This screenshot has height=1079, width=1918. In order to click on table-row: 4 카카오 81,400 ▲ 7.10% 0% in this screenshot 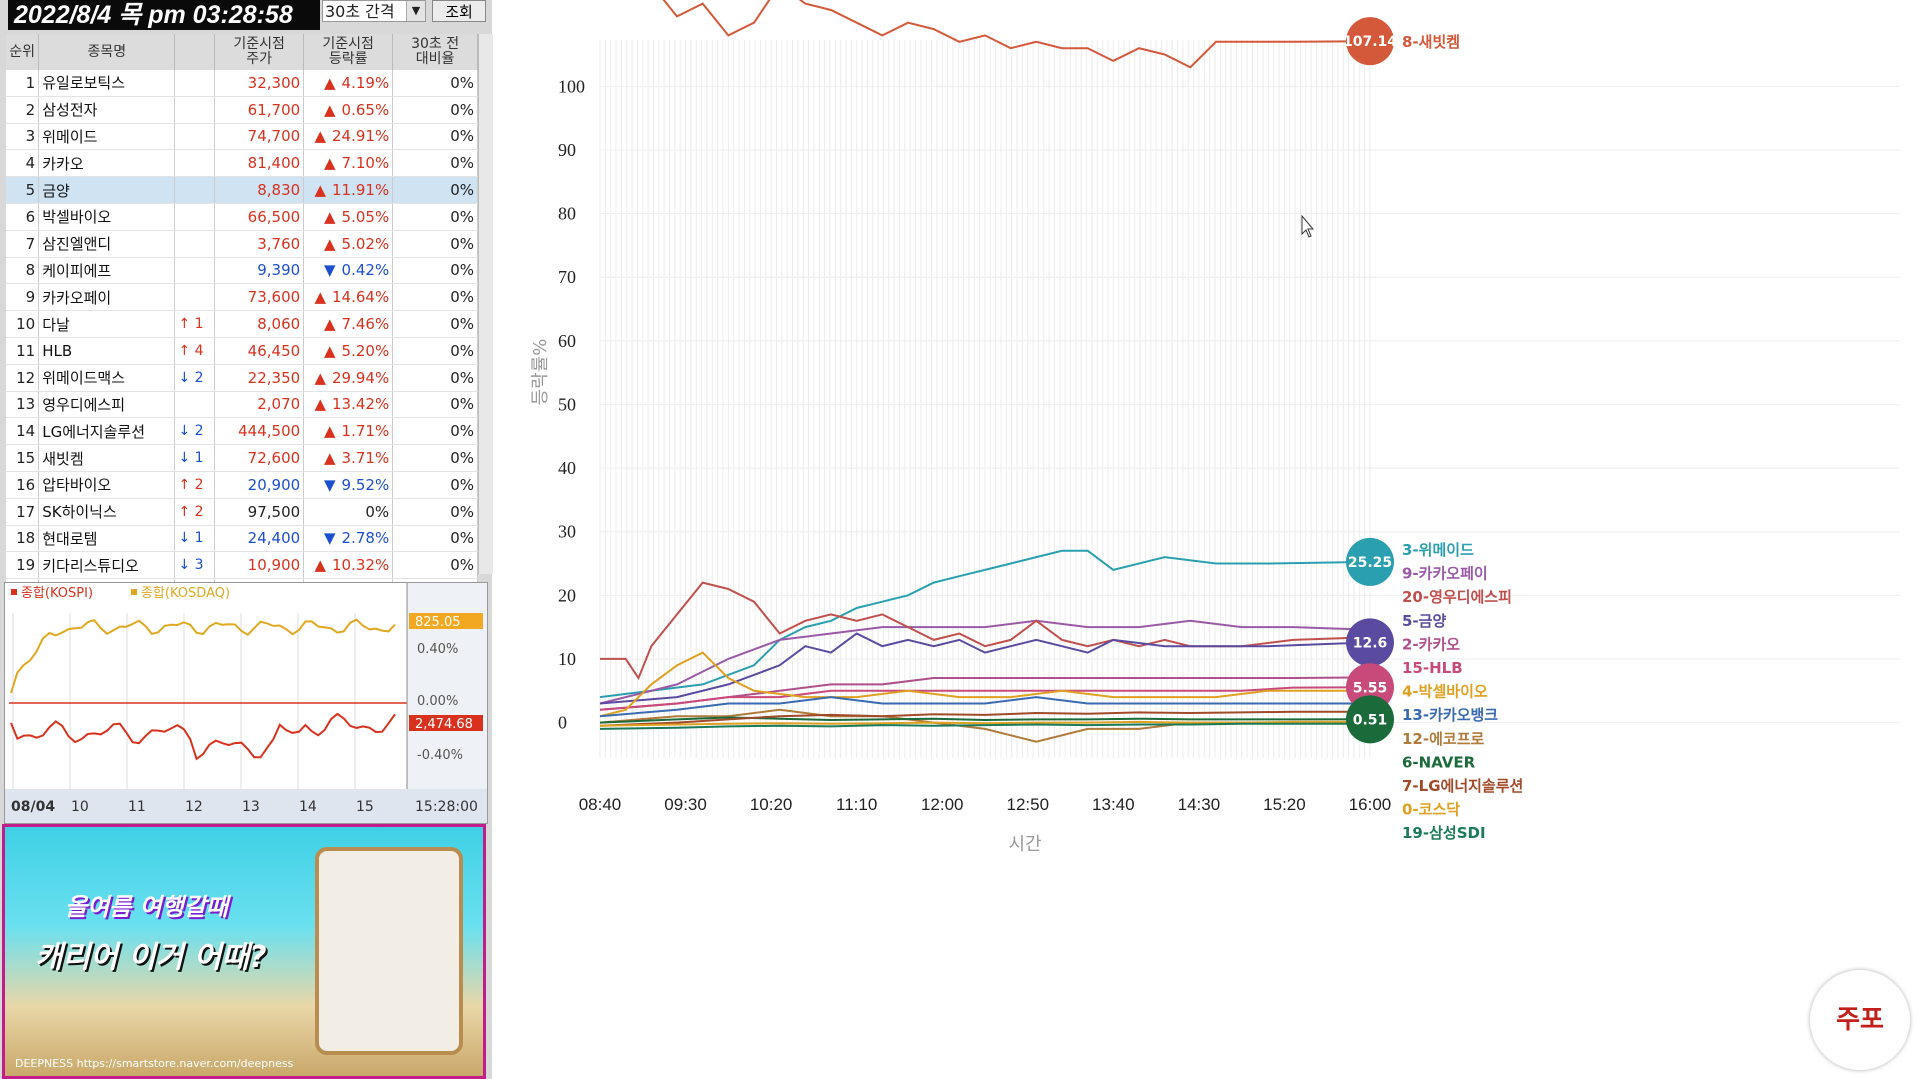, I will do `click(242, 163)`.